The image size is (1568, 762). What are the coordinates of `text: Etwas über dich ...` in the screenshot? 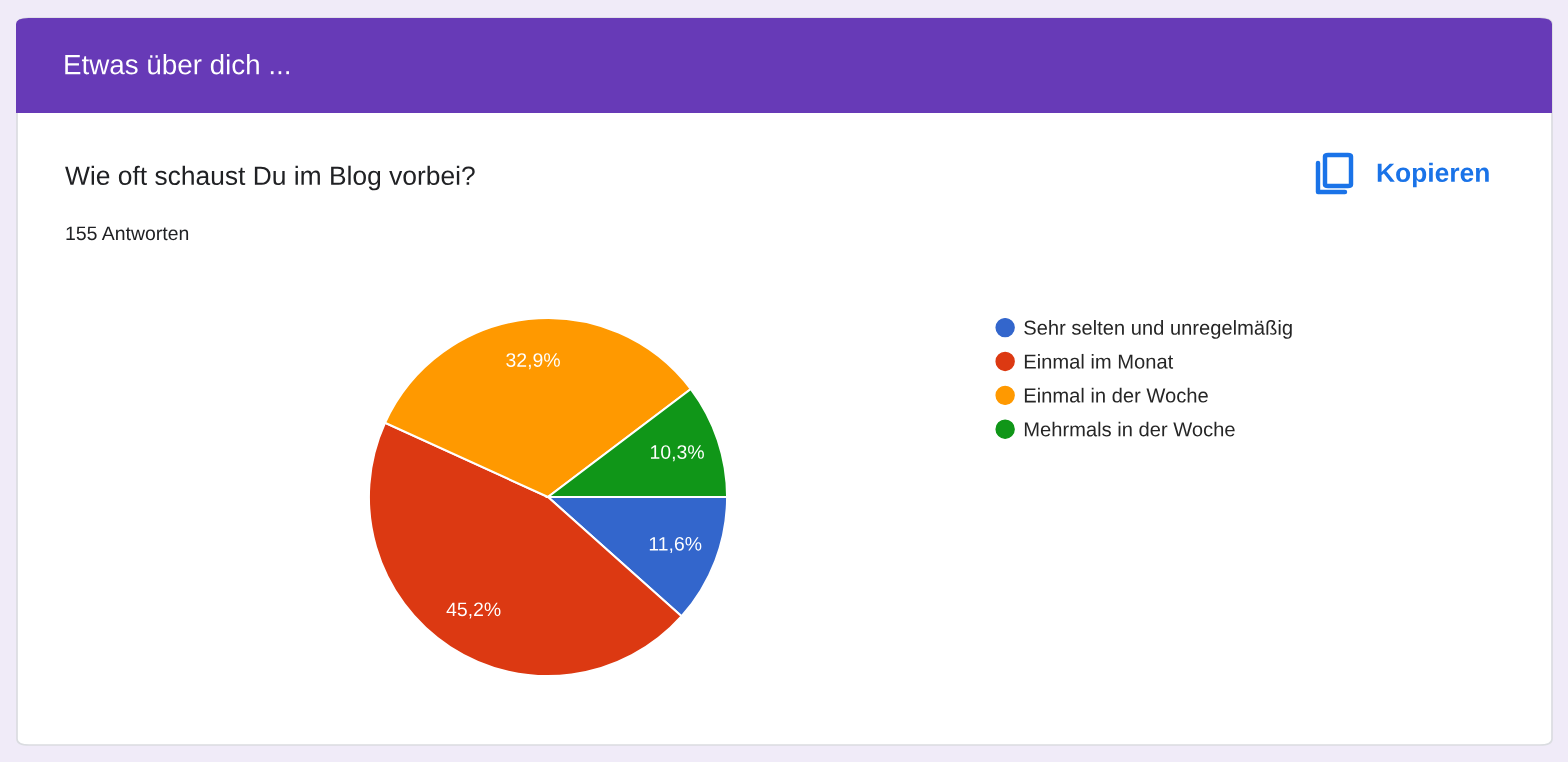 It's located at (177, 64).